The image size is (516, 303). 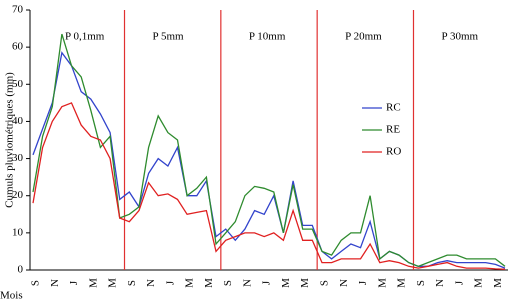 I want to click on legend-label: RO, so click(x=393, y=152).